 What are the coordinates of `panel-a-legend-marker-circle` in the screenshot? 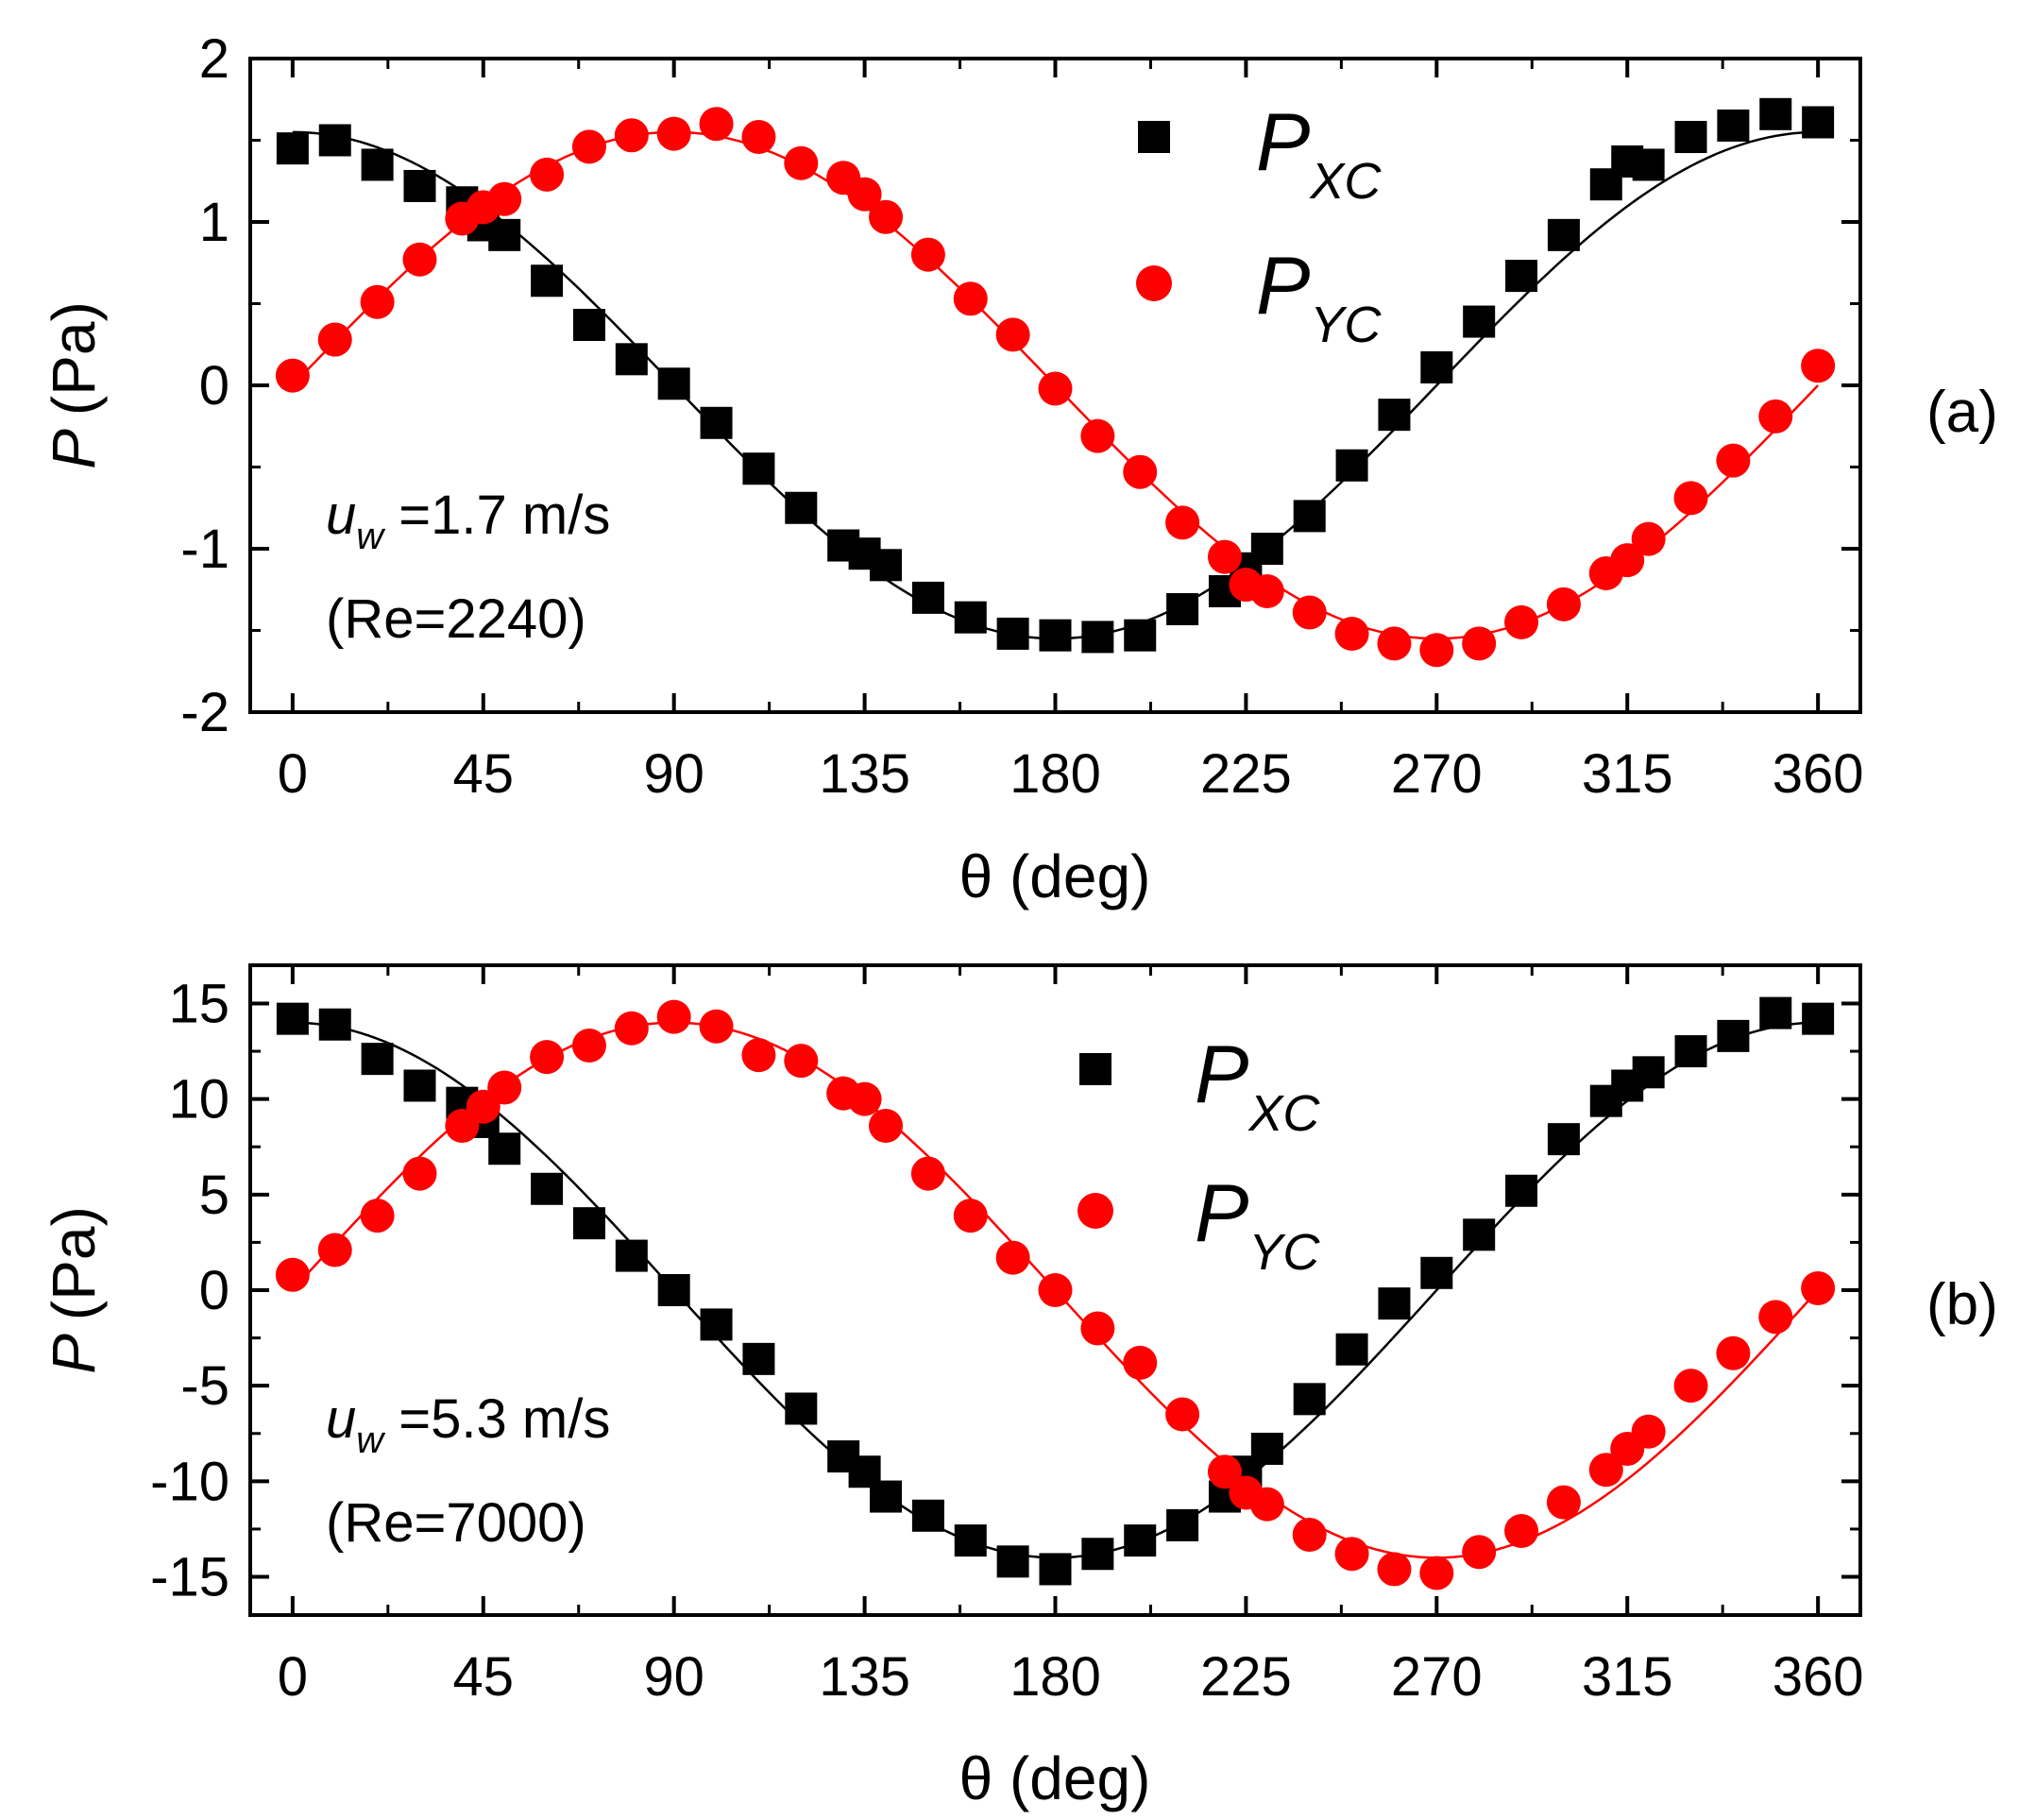 It's located at (1154, 283).